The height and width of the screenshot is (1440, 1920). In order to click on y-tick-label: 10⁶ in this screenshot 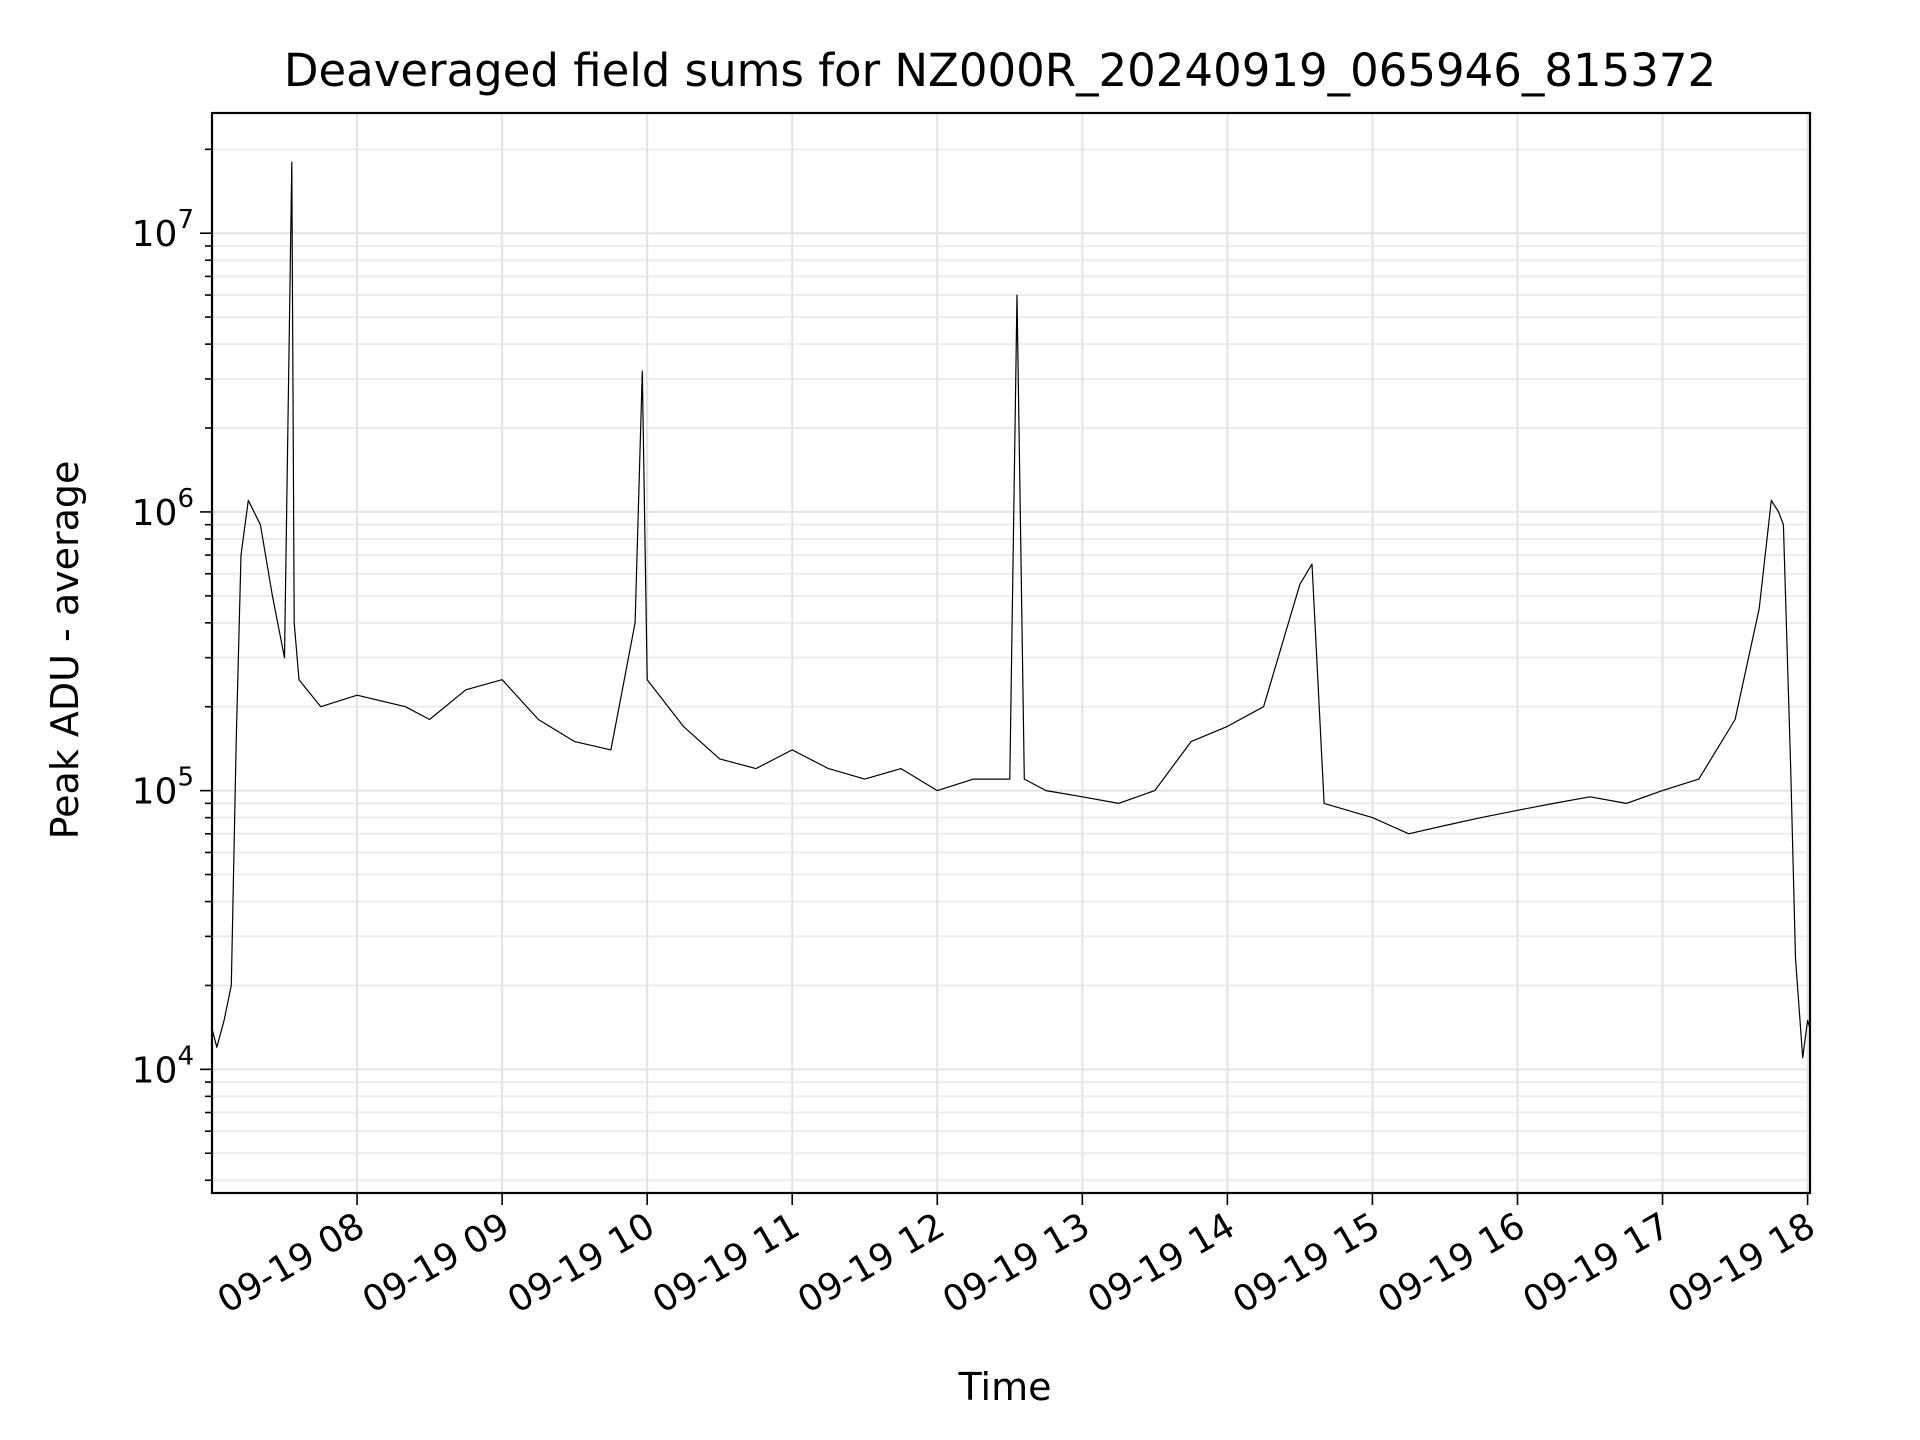, I will do `click(163, 509)`.